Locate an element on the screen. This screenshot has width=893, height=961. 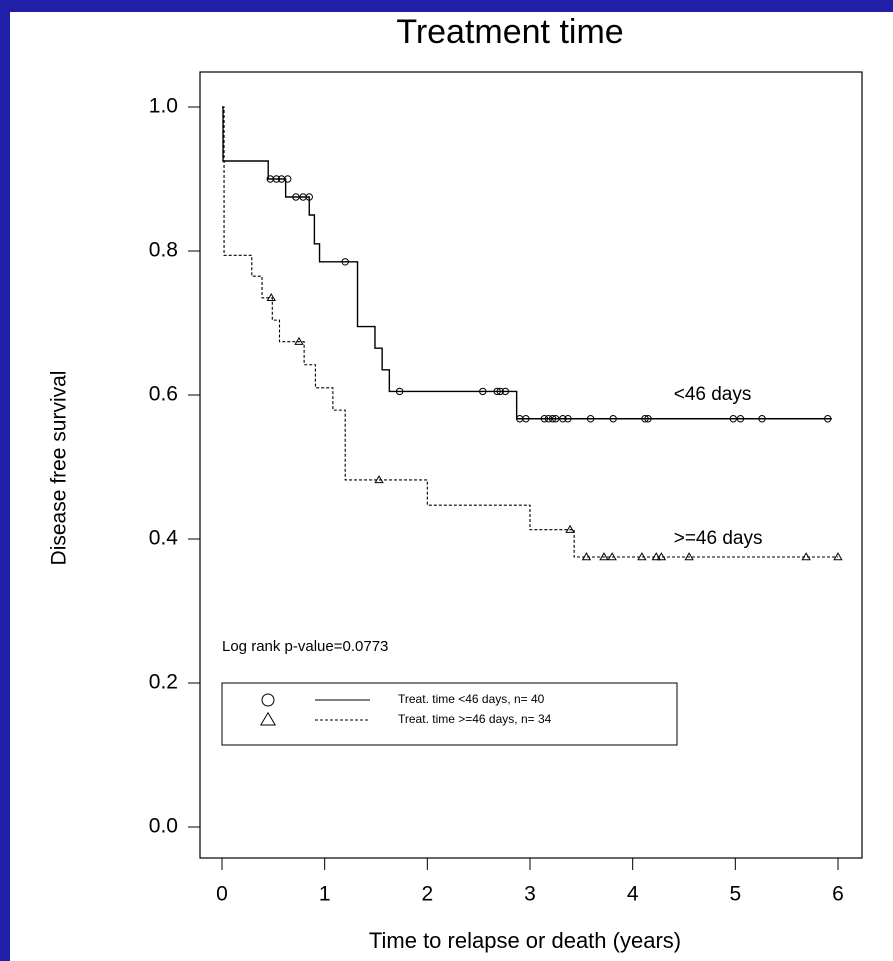
y-tick-label: 0.4 is located at coordinates (164, 538).